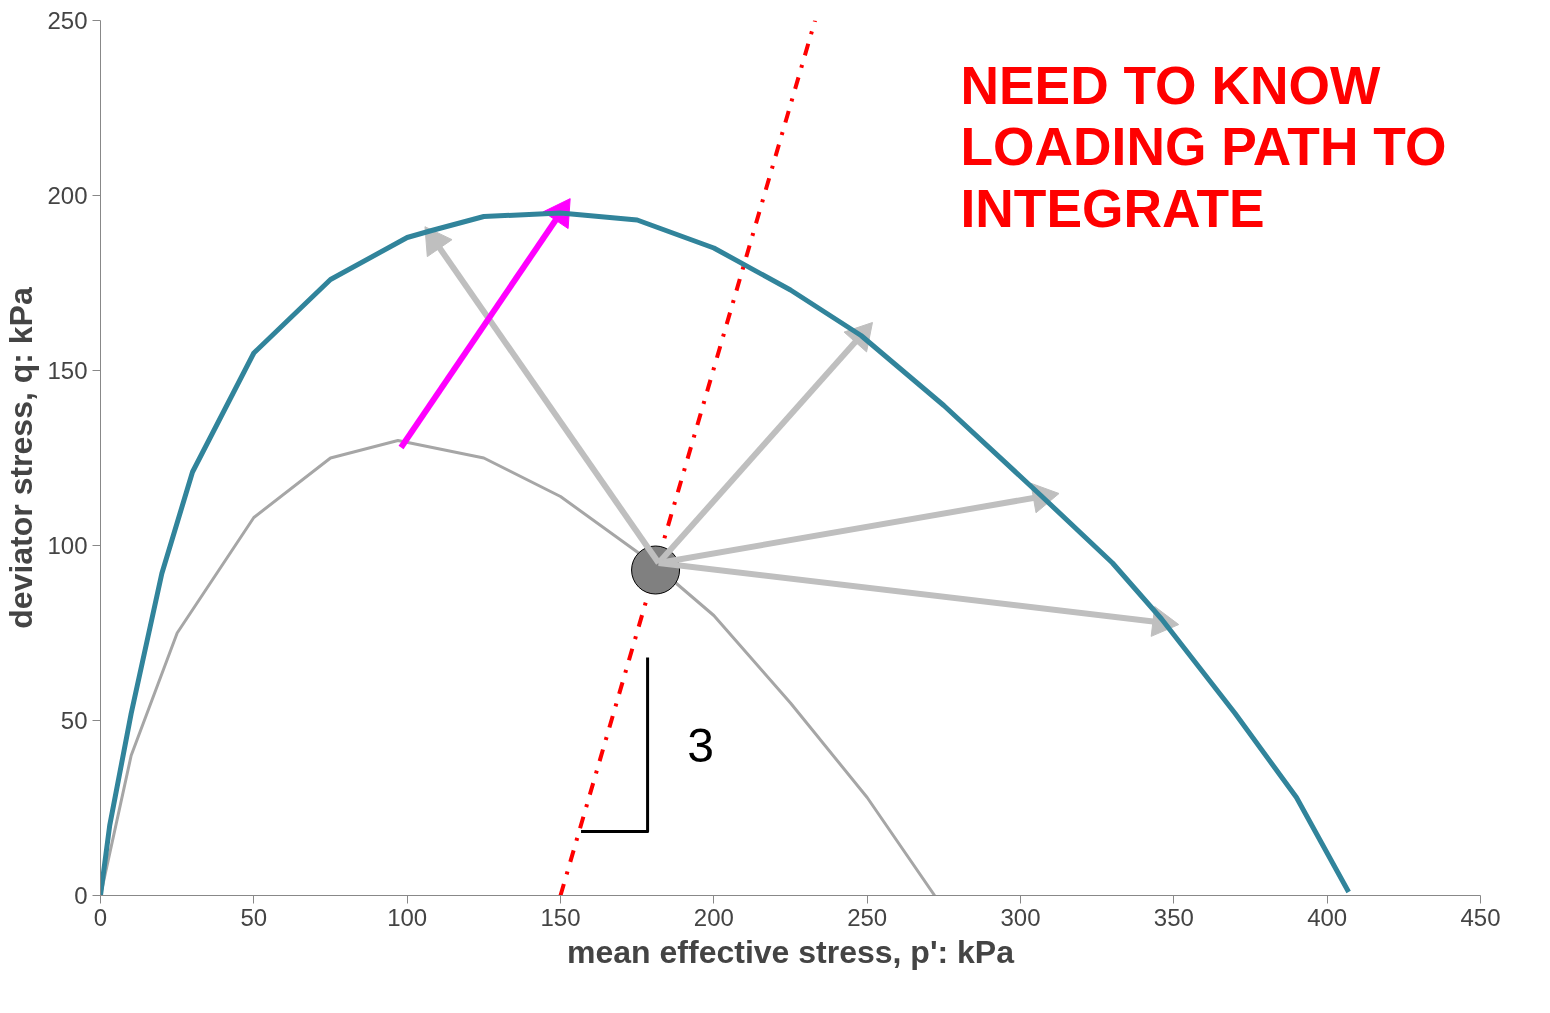 The height and width of the screenshot is (1013, 1550). Describe the element at coordinates (1203, 147) in the screenshot. I see `annotation: NEED TO KNOW LOADING PATH TO INTEGRATE` at that location.